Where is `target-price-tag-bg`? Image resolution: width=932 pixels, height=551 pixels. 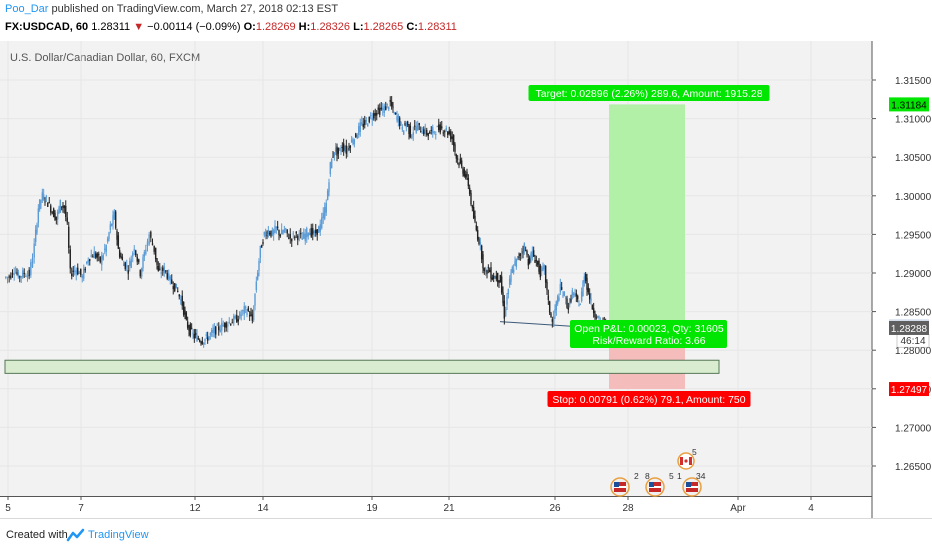
target-price-tag-bg is located at coordinates (909, 104).